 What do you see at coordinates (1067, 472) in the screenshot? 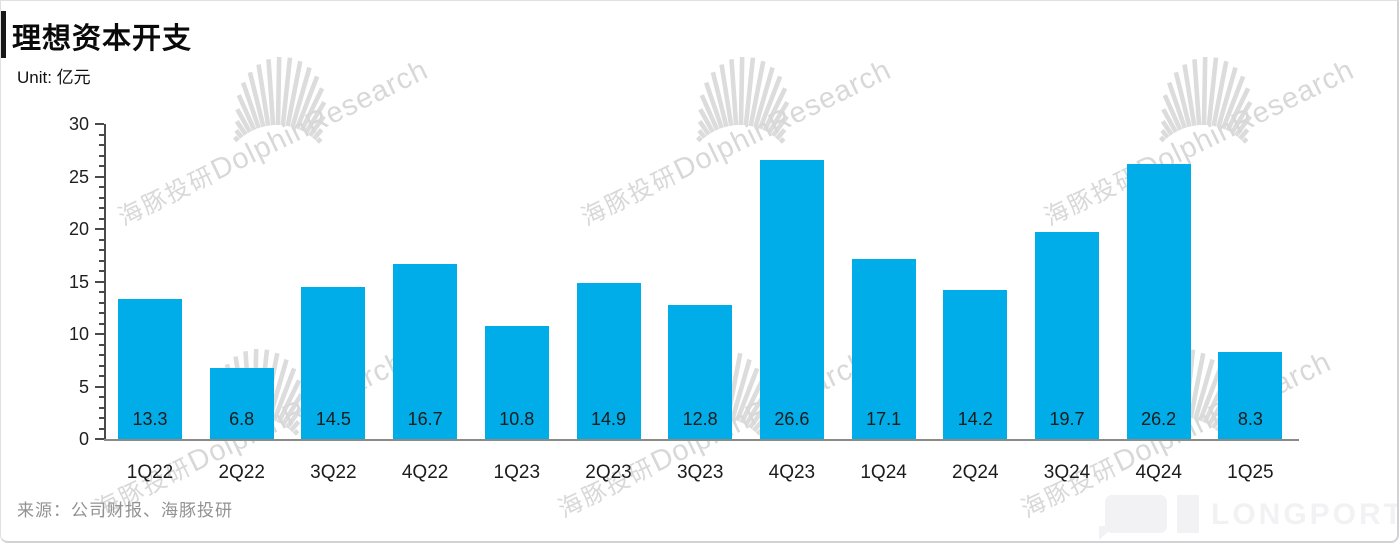
I see `x-axis-label: 3Q24` at bounding box center [1067, 472].